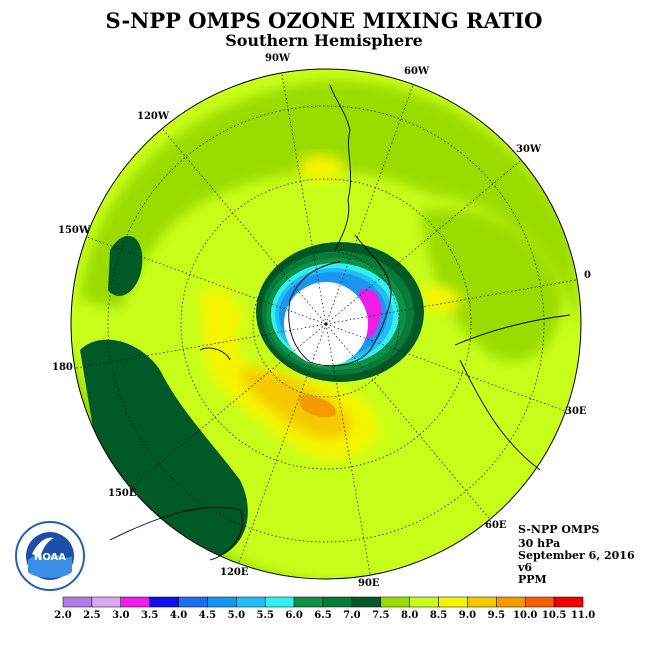 This screenshot has width=648, height=648. What do you see at coordinates (178, 615) in the screenshot?
I see `colorbar-tick-label: 4.0` at bounding box center [178, 615].